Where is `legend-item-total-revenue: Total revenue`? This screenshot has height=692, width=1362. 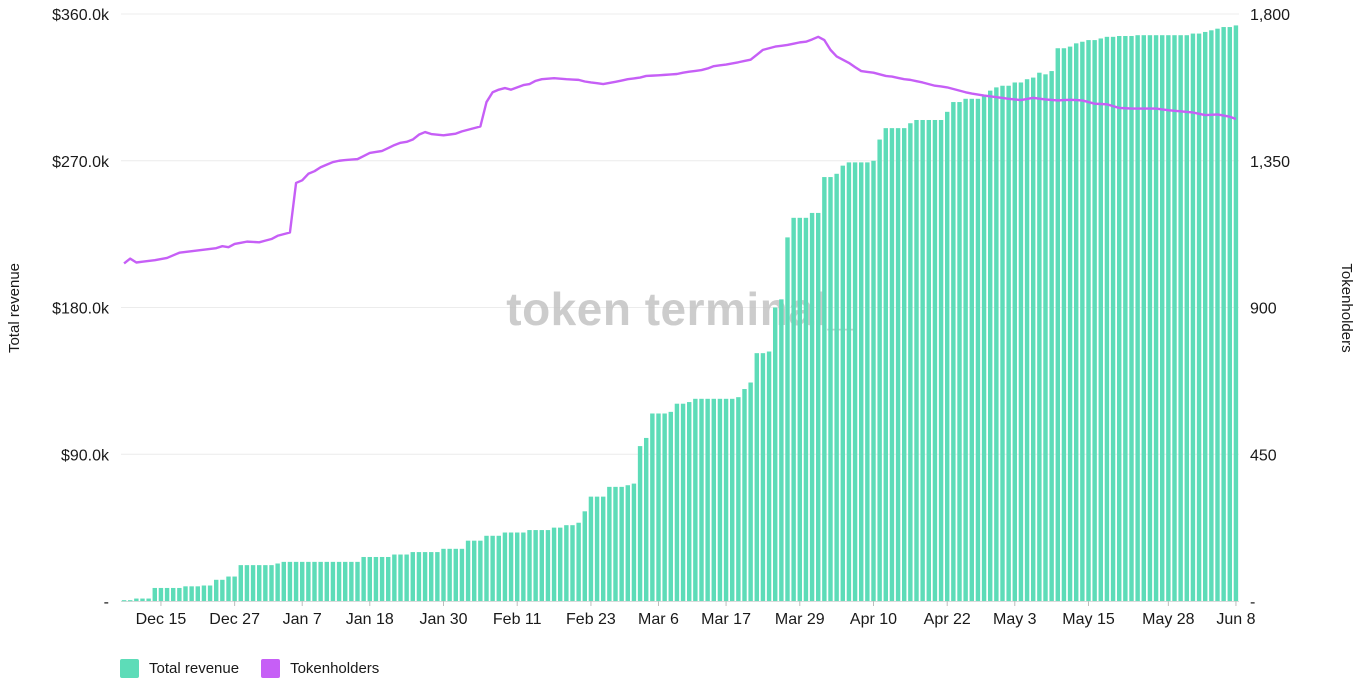
legend-item-total-revenue: Total revenue is located at coordinates (179, 668).